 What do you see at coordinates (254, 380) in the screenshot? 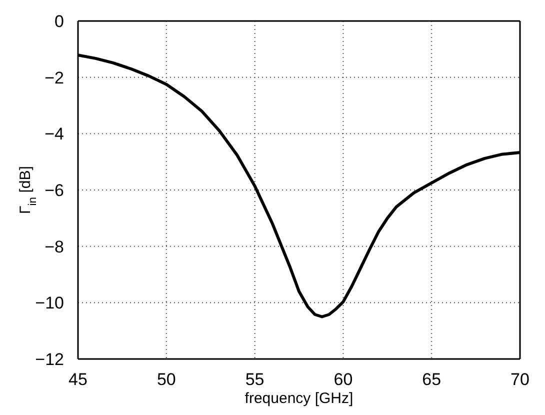
I see `x-tick-label: 55` at bounding box center [254, 380].